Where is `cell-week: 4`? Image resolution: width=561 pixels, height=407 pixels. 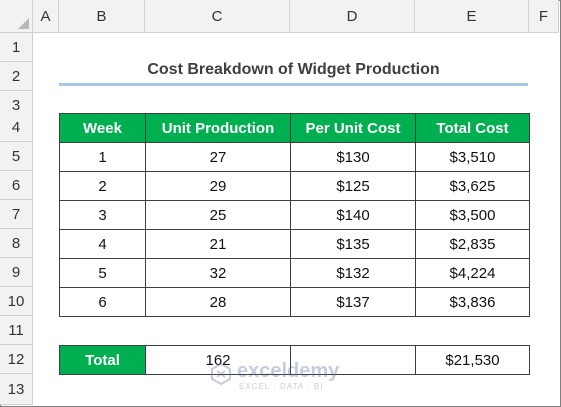 cell-week: 4 is located at coordinates (102, 244).